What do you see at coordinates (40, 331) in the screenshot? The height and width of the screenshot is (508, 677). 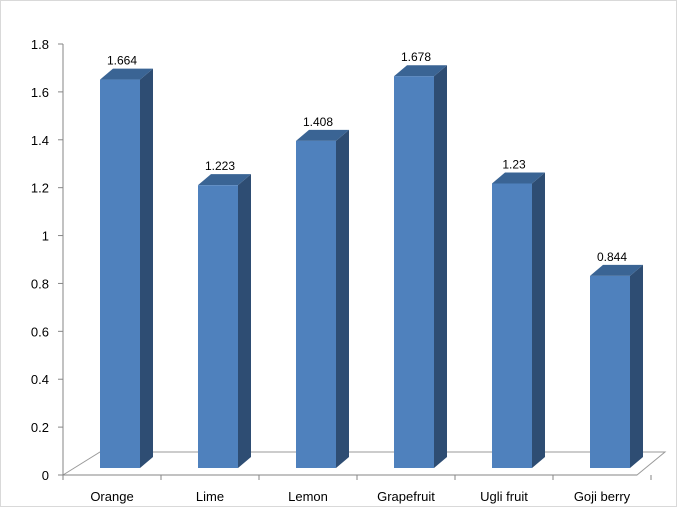 I see `y-tick-label: 0.6` at bounding box center [40, 331].